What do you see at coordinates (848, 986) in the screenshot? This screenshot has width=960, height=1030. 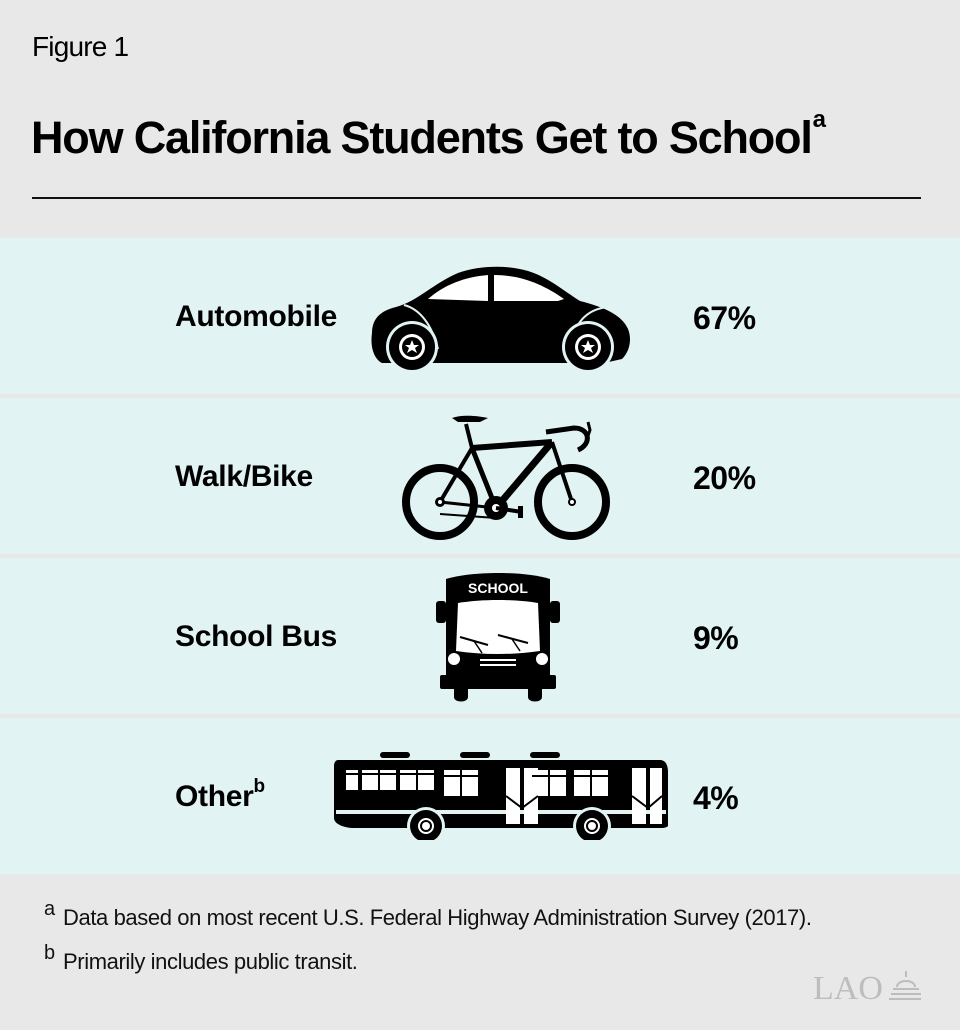 I see `logo-text: LAO` at bounding box center [848, 986].